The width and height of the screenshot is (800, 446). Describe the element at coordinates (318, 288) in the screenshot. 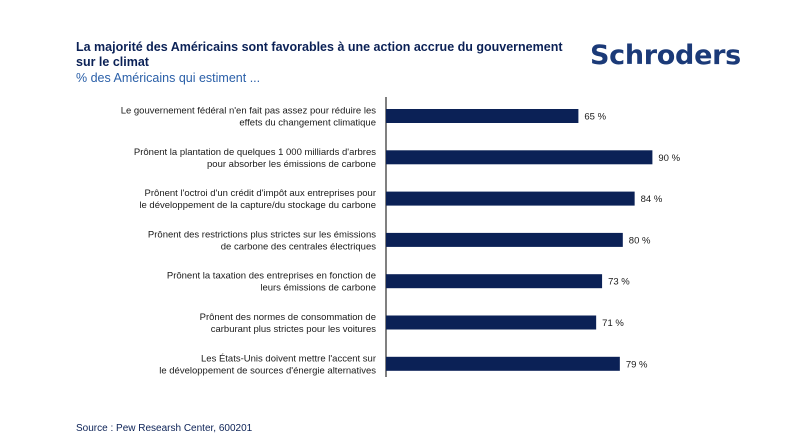

I see `category-label-line: leurs émissions de carbone` at that location.